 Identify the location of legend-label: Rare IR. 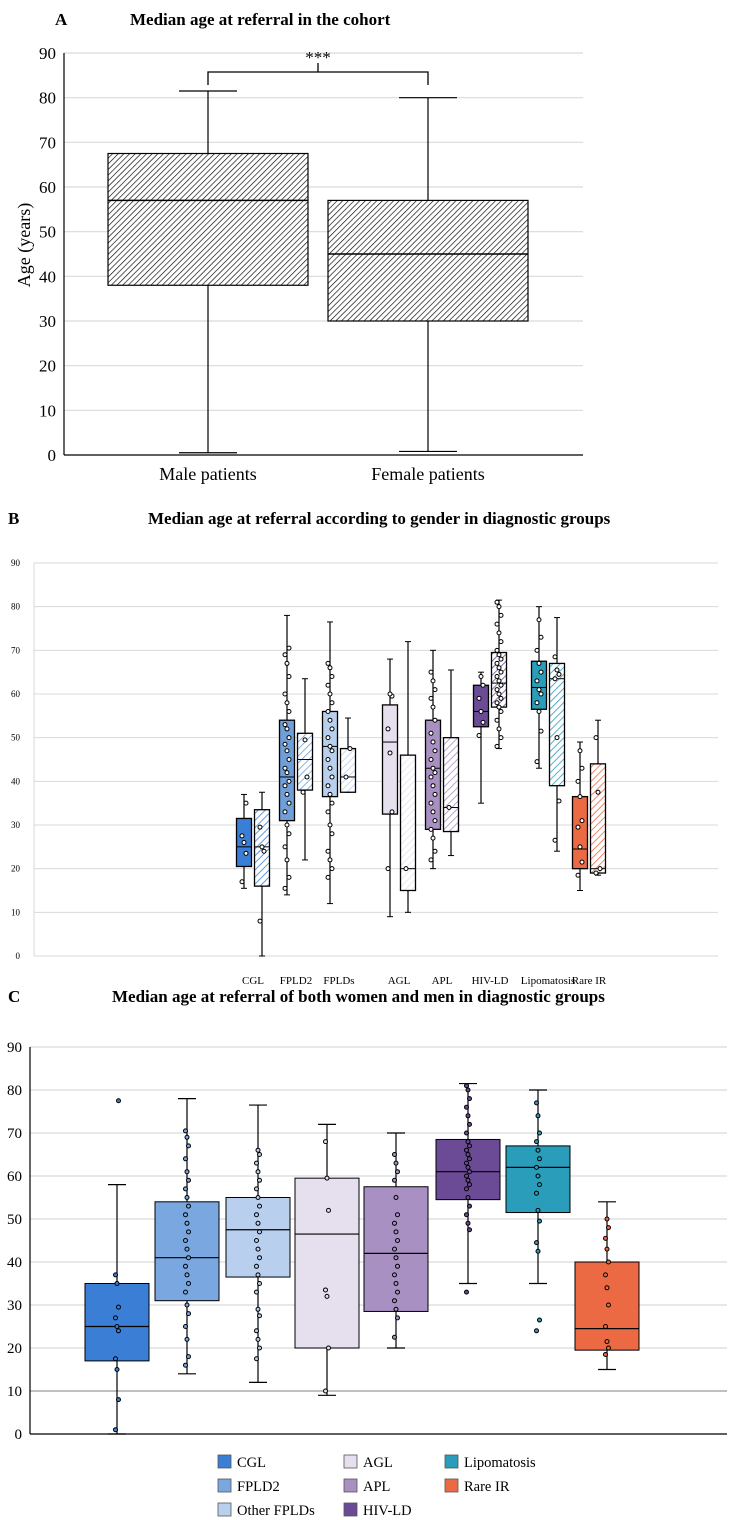
(487, 1487).